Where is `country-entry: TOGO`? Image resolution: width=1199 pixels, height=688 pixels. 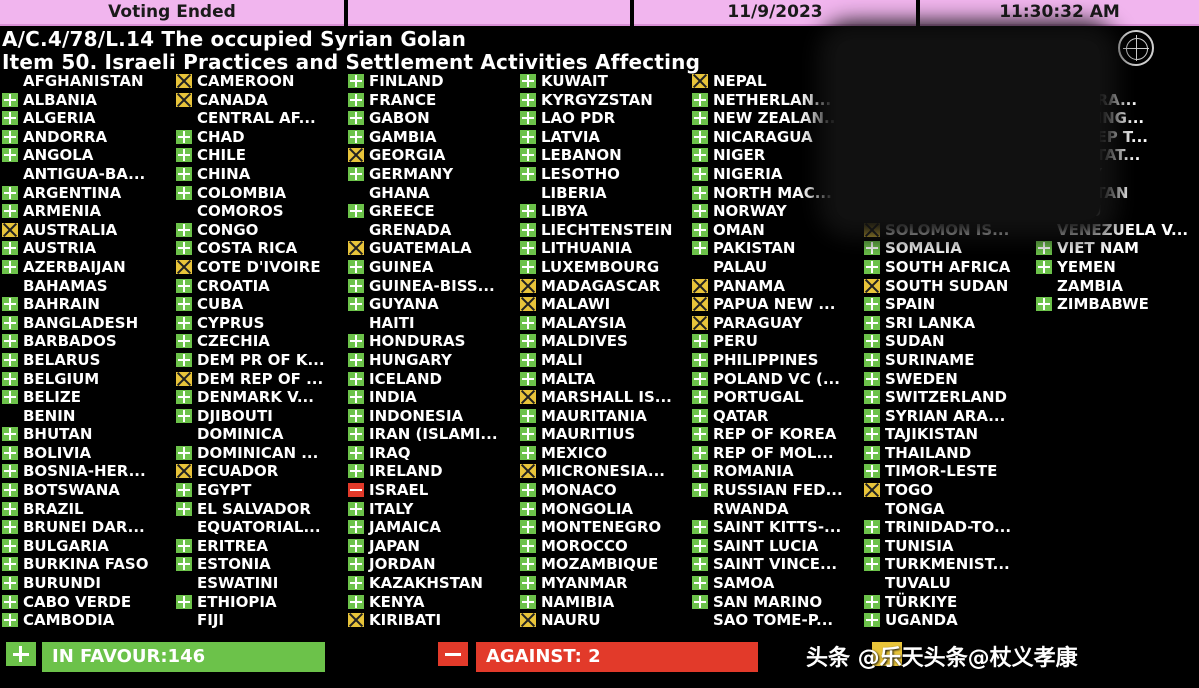 country-entry: TOGO is located at coordinates (936, 490).